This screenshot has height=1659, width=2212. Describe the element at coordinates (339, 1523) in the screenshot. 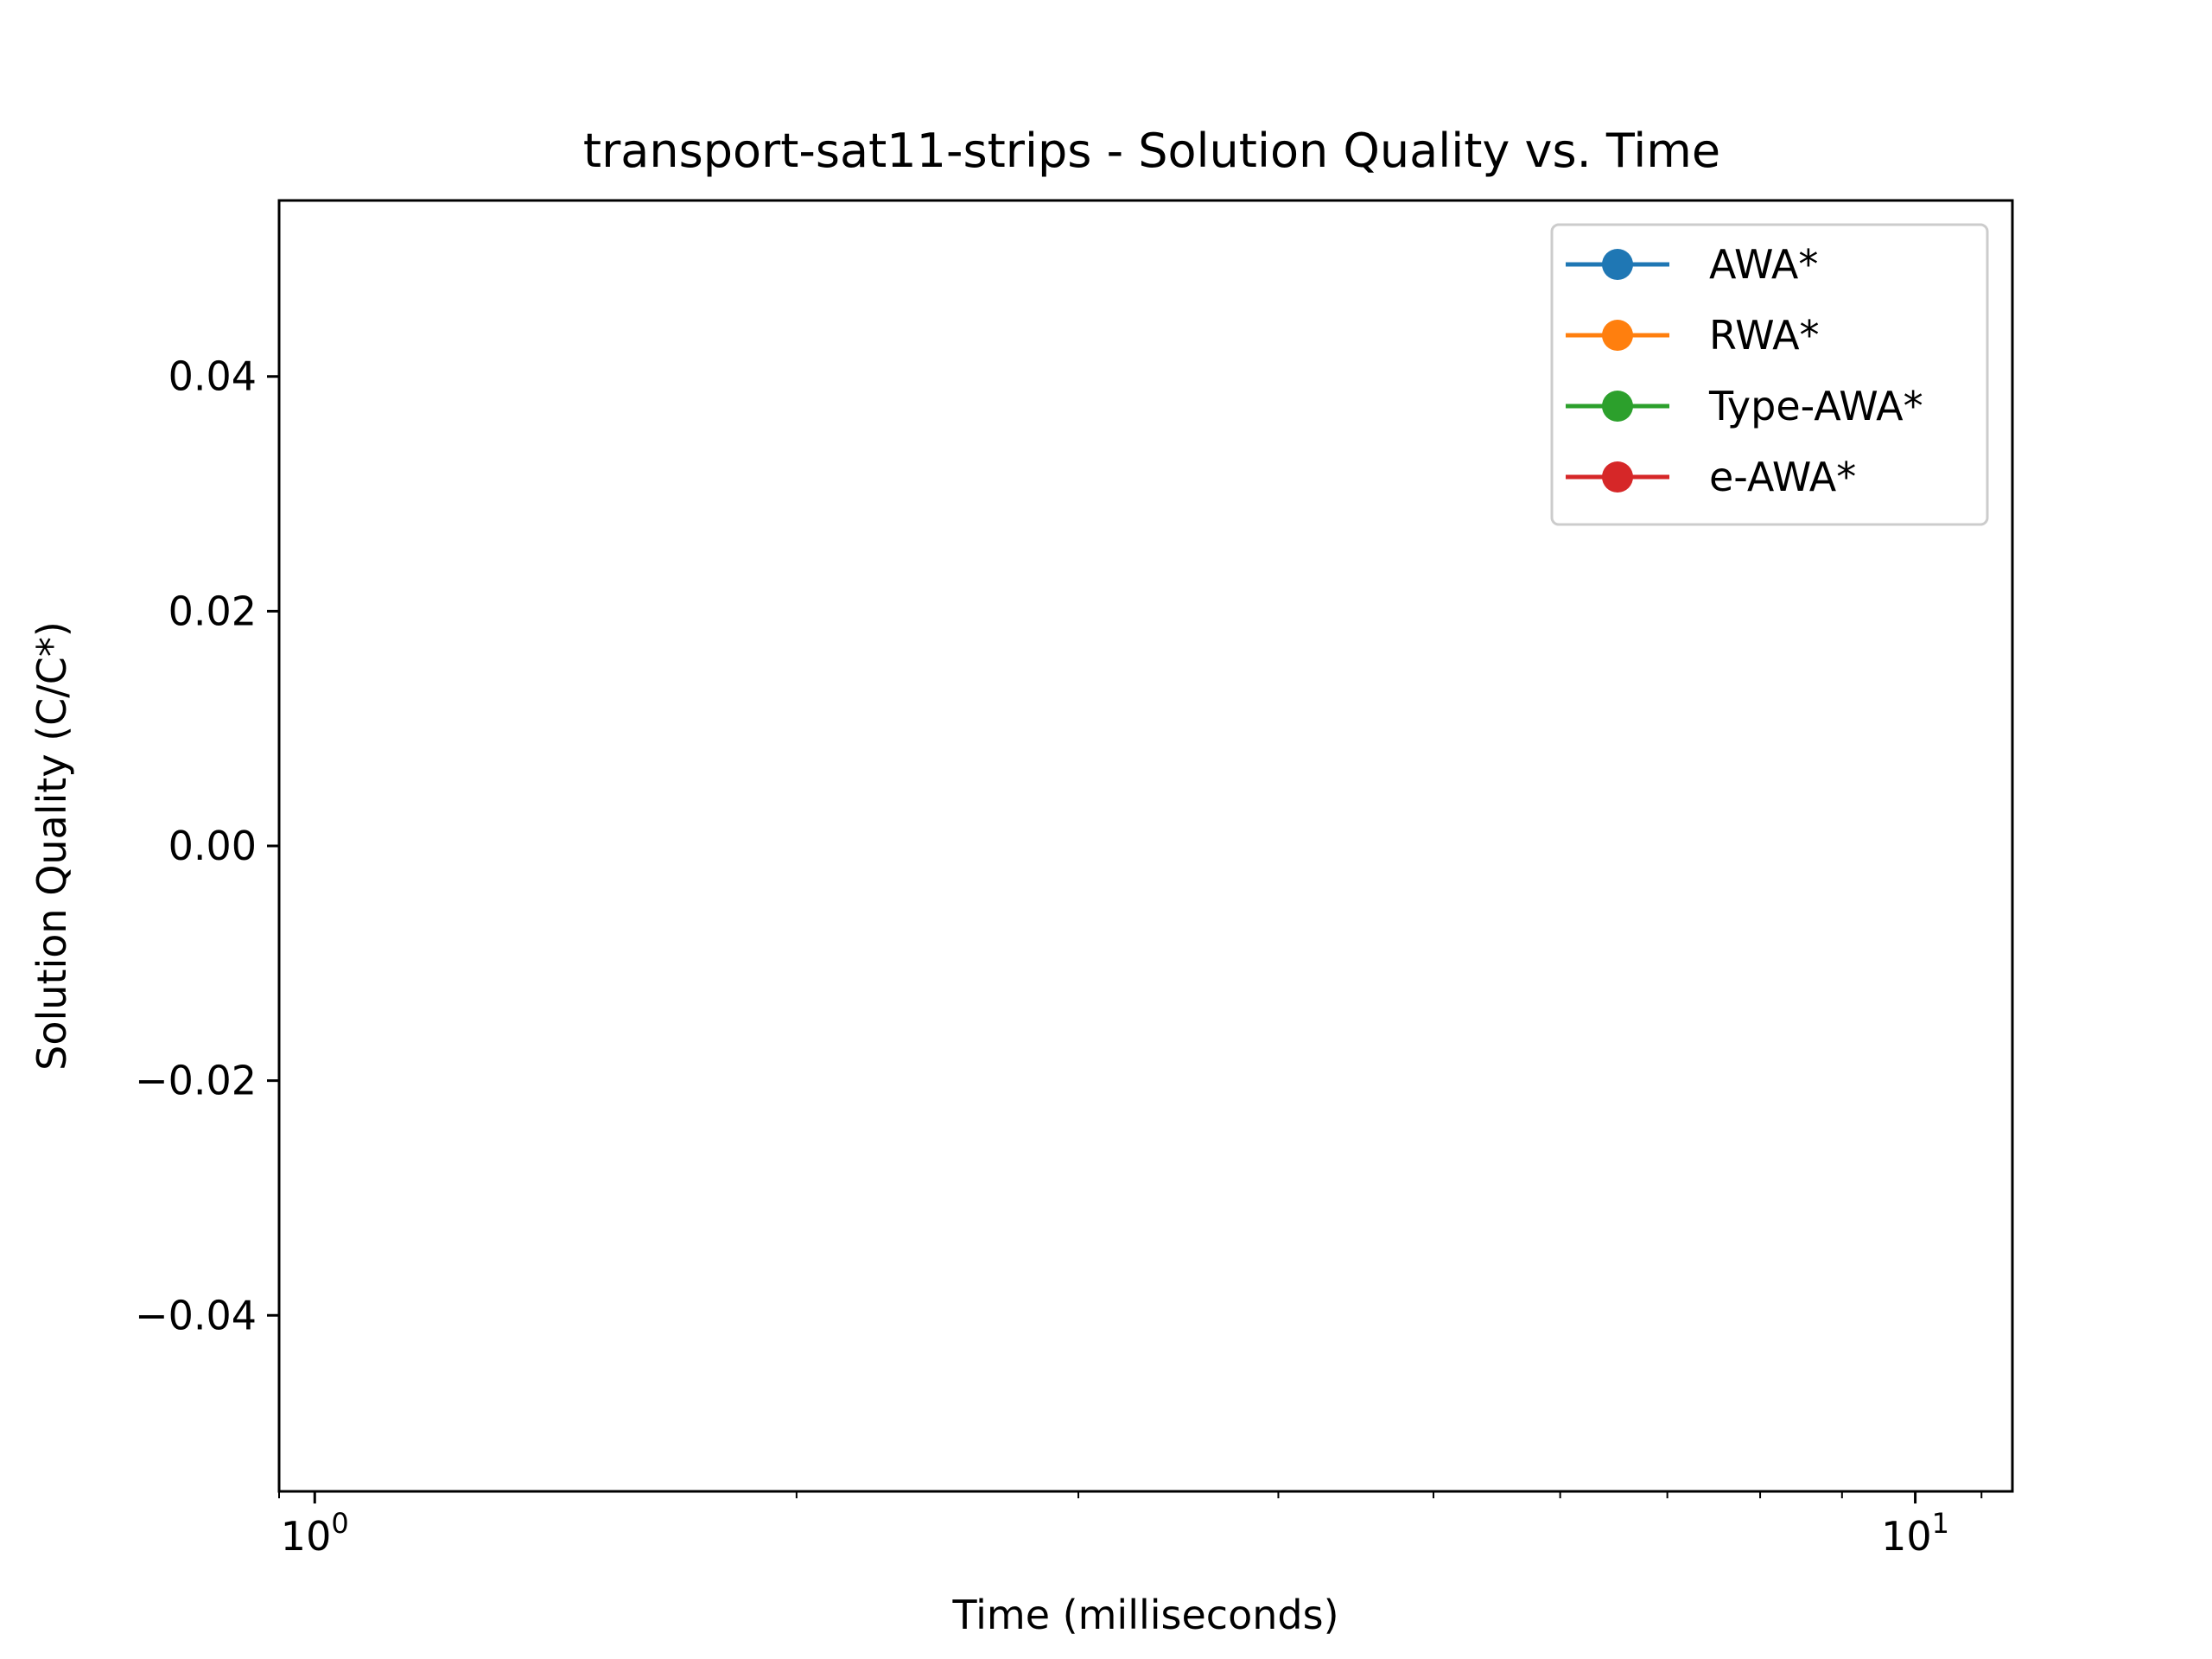

I see `x-tick-label-exponent: 0` at that location.